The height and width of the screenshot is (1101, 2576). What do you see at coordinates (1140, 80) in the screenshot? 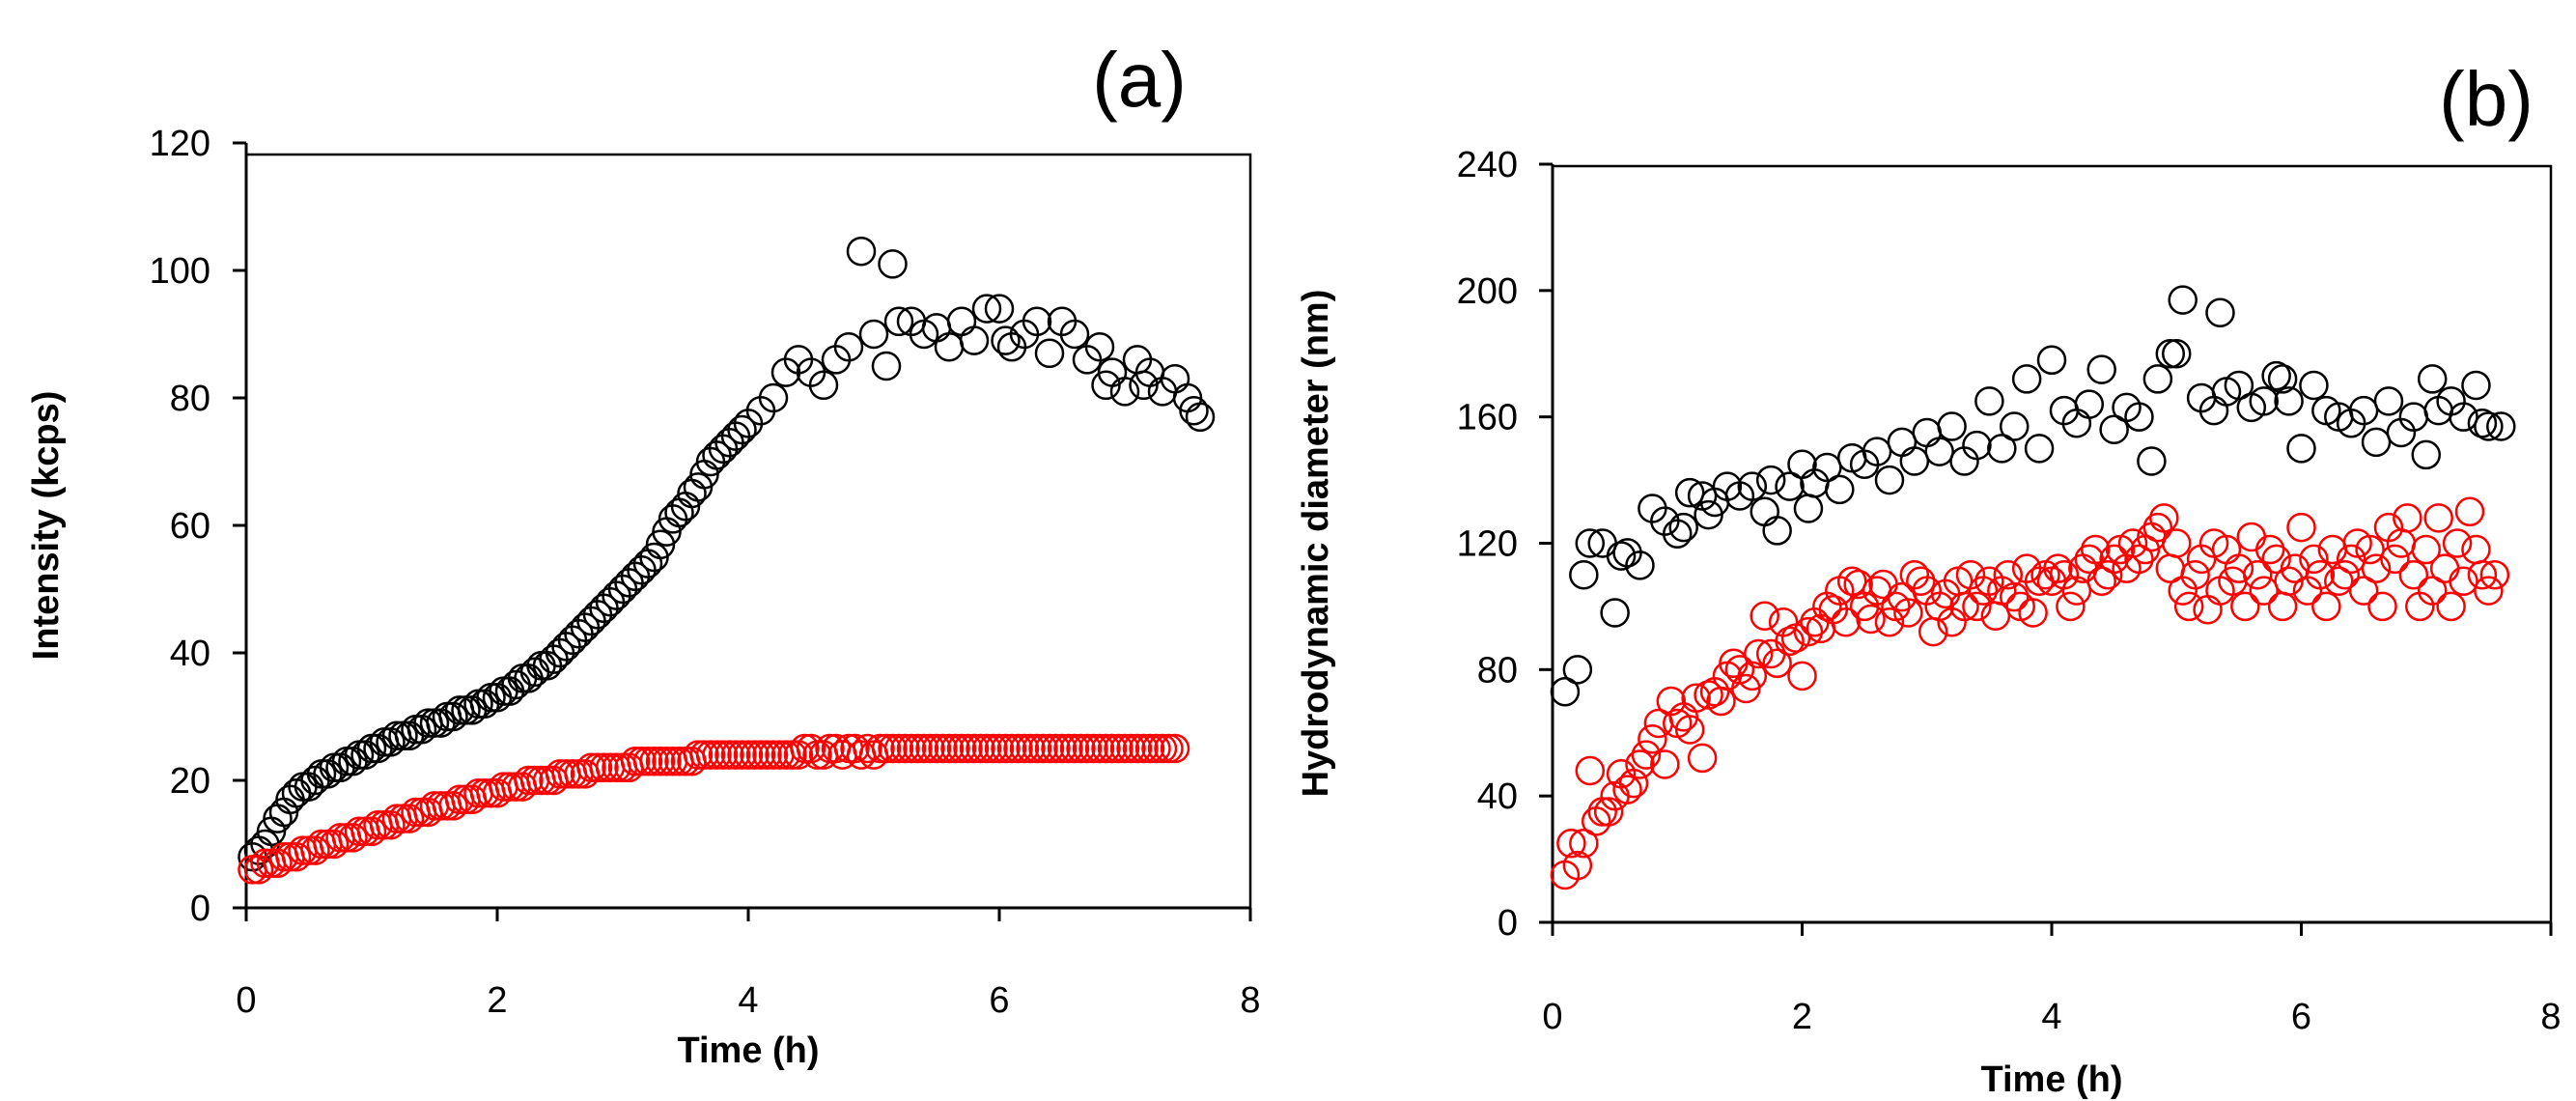
I see `panel-label: (a)` at bounding box center [1140, 80].